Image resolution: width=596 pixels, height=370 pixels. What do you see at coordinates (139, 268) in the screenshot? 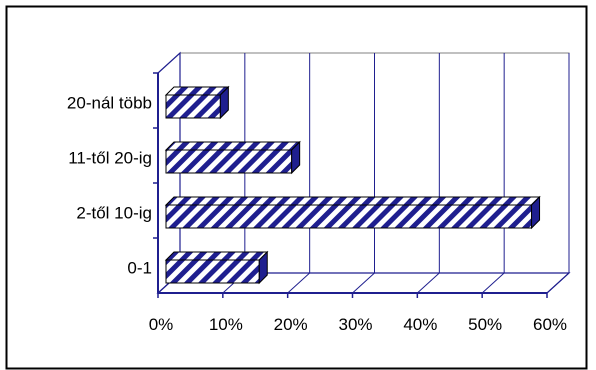
I see `category-label: 0-1` at bounding box center [139, 268].